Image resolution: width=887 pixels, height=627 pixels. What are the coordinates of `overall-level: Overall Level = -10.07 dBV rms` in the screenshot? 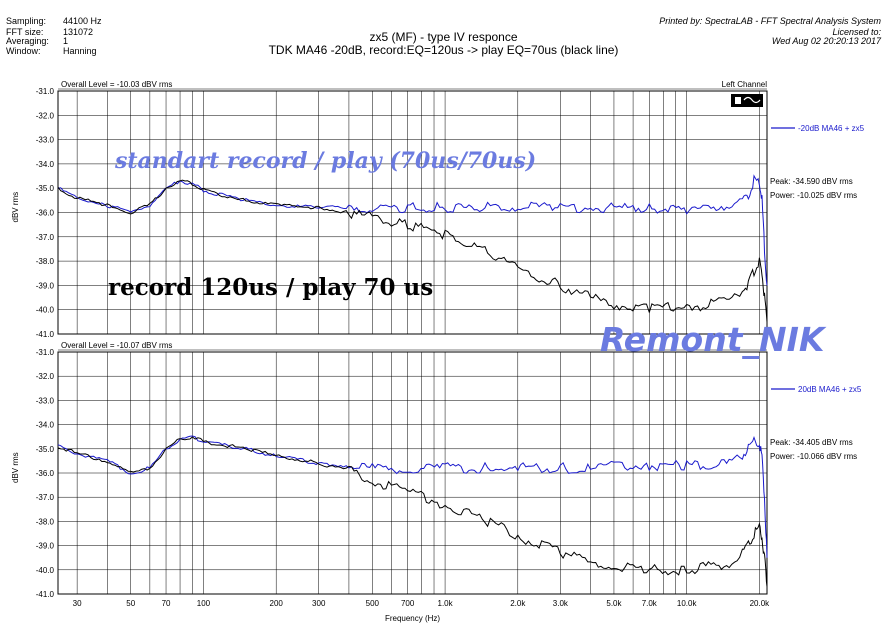 It's located at (116, 345).